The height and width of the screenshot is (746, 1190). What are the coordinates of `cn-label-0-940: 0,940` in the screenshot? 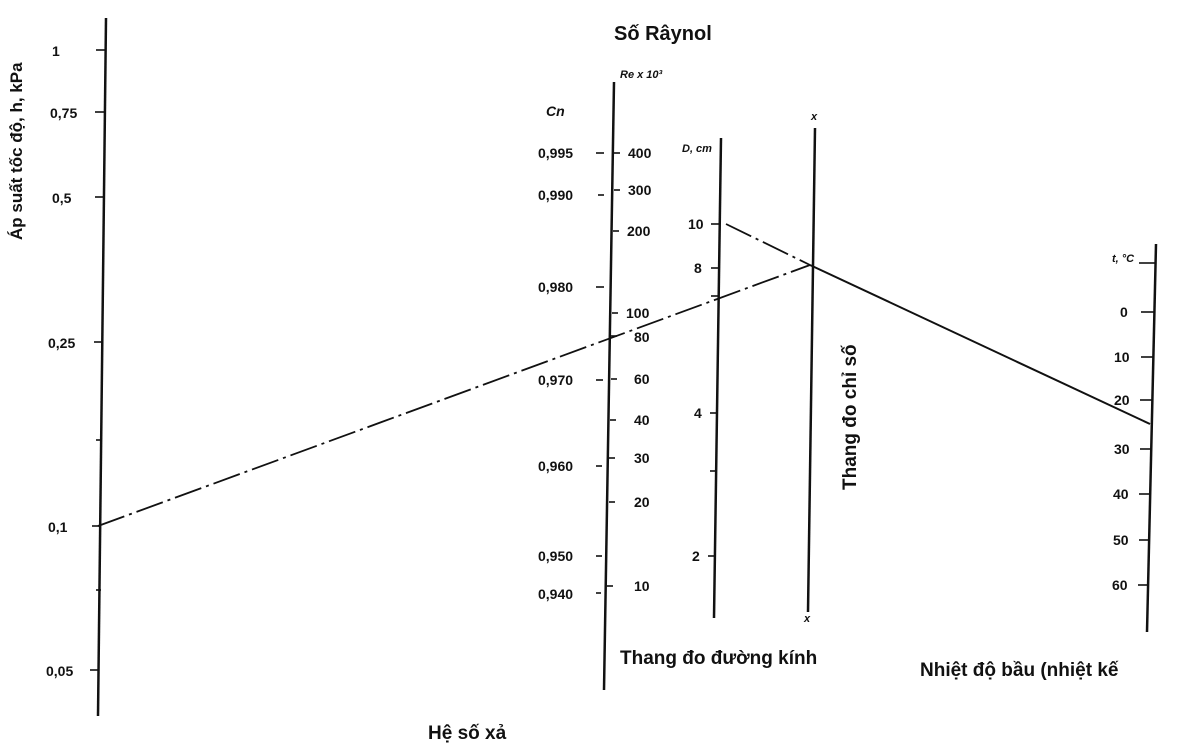 It's located at (555, 594).